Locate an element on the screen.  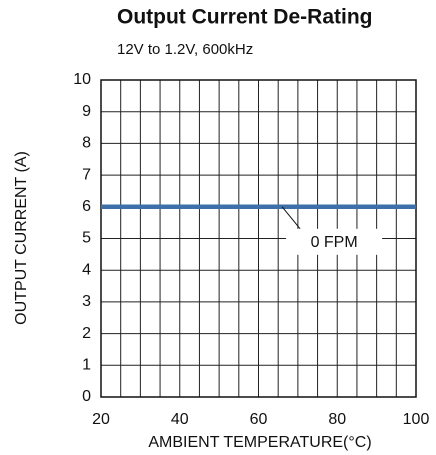
y-tick-label: 10 is located at coordinates (82, 79).